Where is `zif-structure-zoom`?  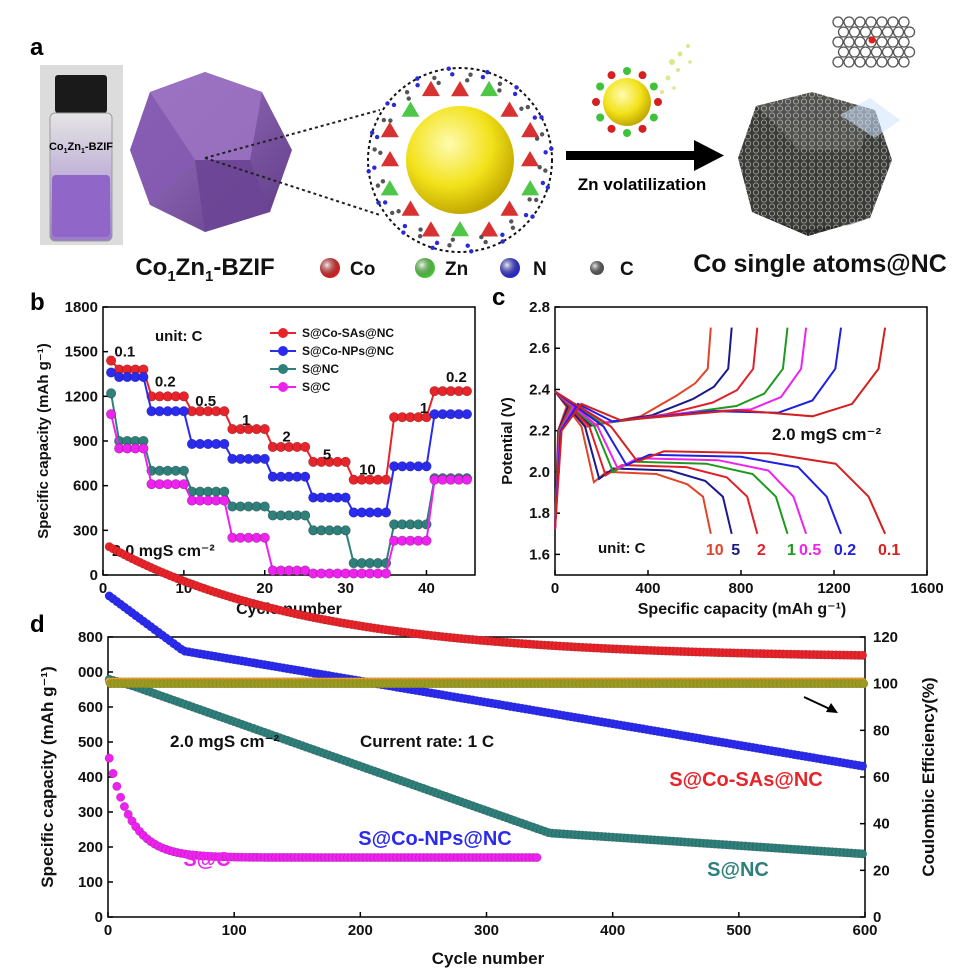 zif-structure-zoom is located at coordinates (460, 160).